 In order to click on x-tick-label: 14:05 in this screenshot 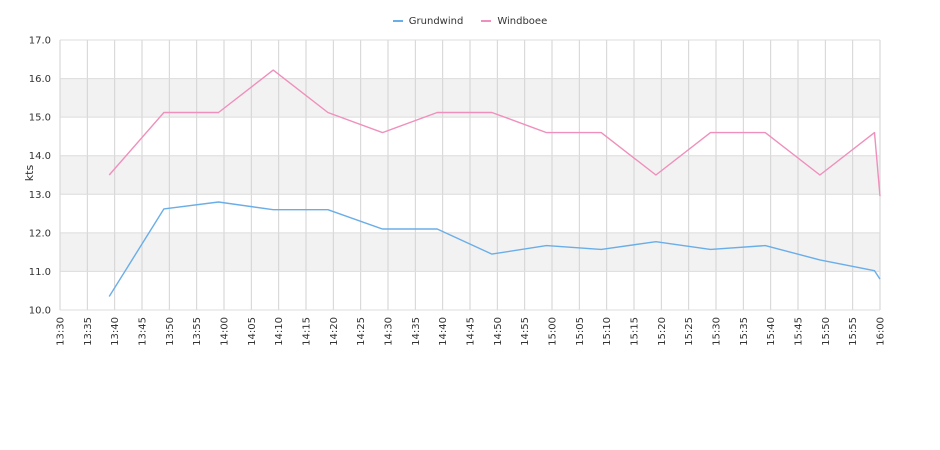, I will do `click(252, 331)`.